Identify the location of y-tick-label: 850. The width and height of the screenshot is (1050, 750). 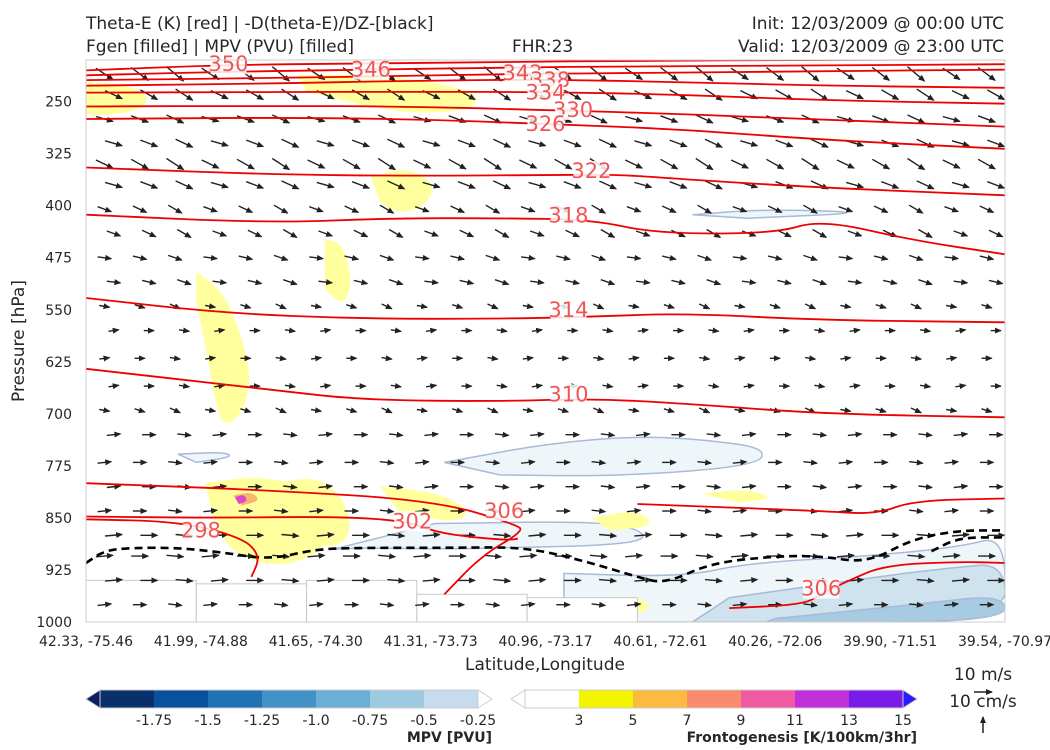
(58, 519).